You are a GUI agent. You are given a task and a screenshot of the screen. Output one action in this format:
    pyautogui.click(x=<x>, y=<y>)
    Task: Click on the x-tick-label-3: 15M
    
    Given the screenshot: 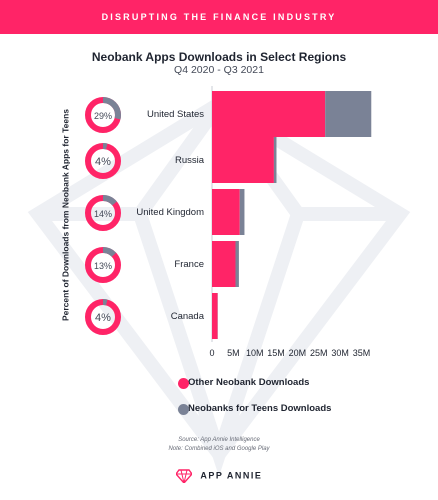 What is the action you would take?
    pyautogui.click(x=276, y=353)
    